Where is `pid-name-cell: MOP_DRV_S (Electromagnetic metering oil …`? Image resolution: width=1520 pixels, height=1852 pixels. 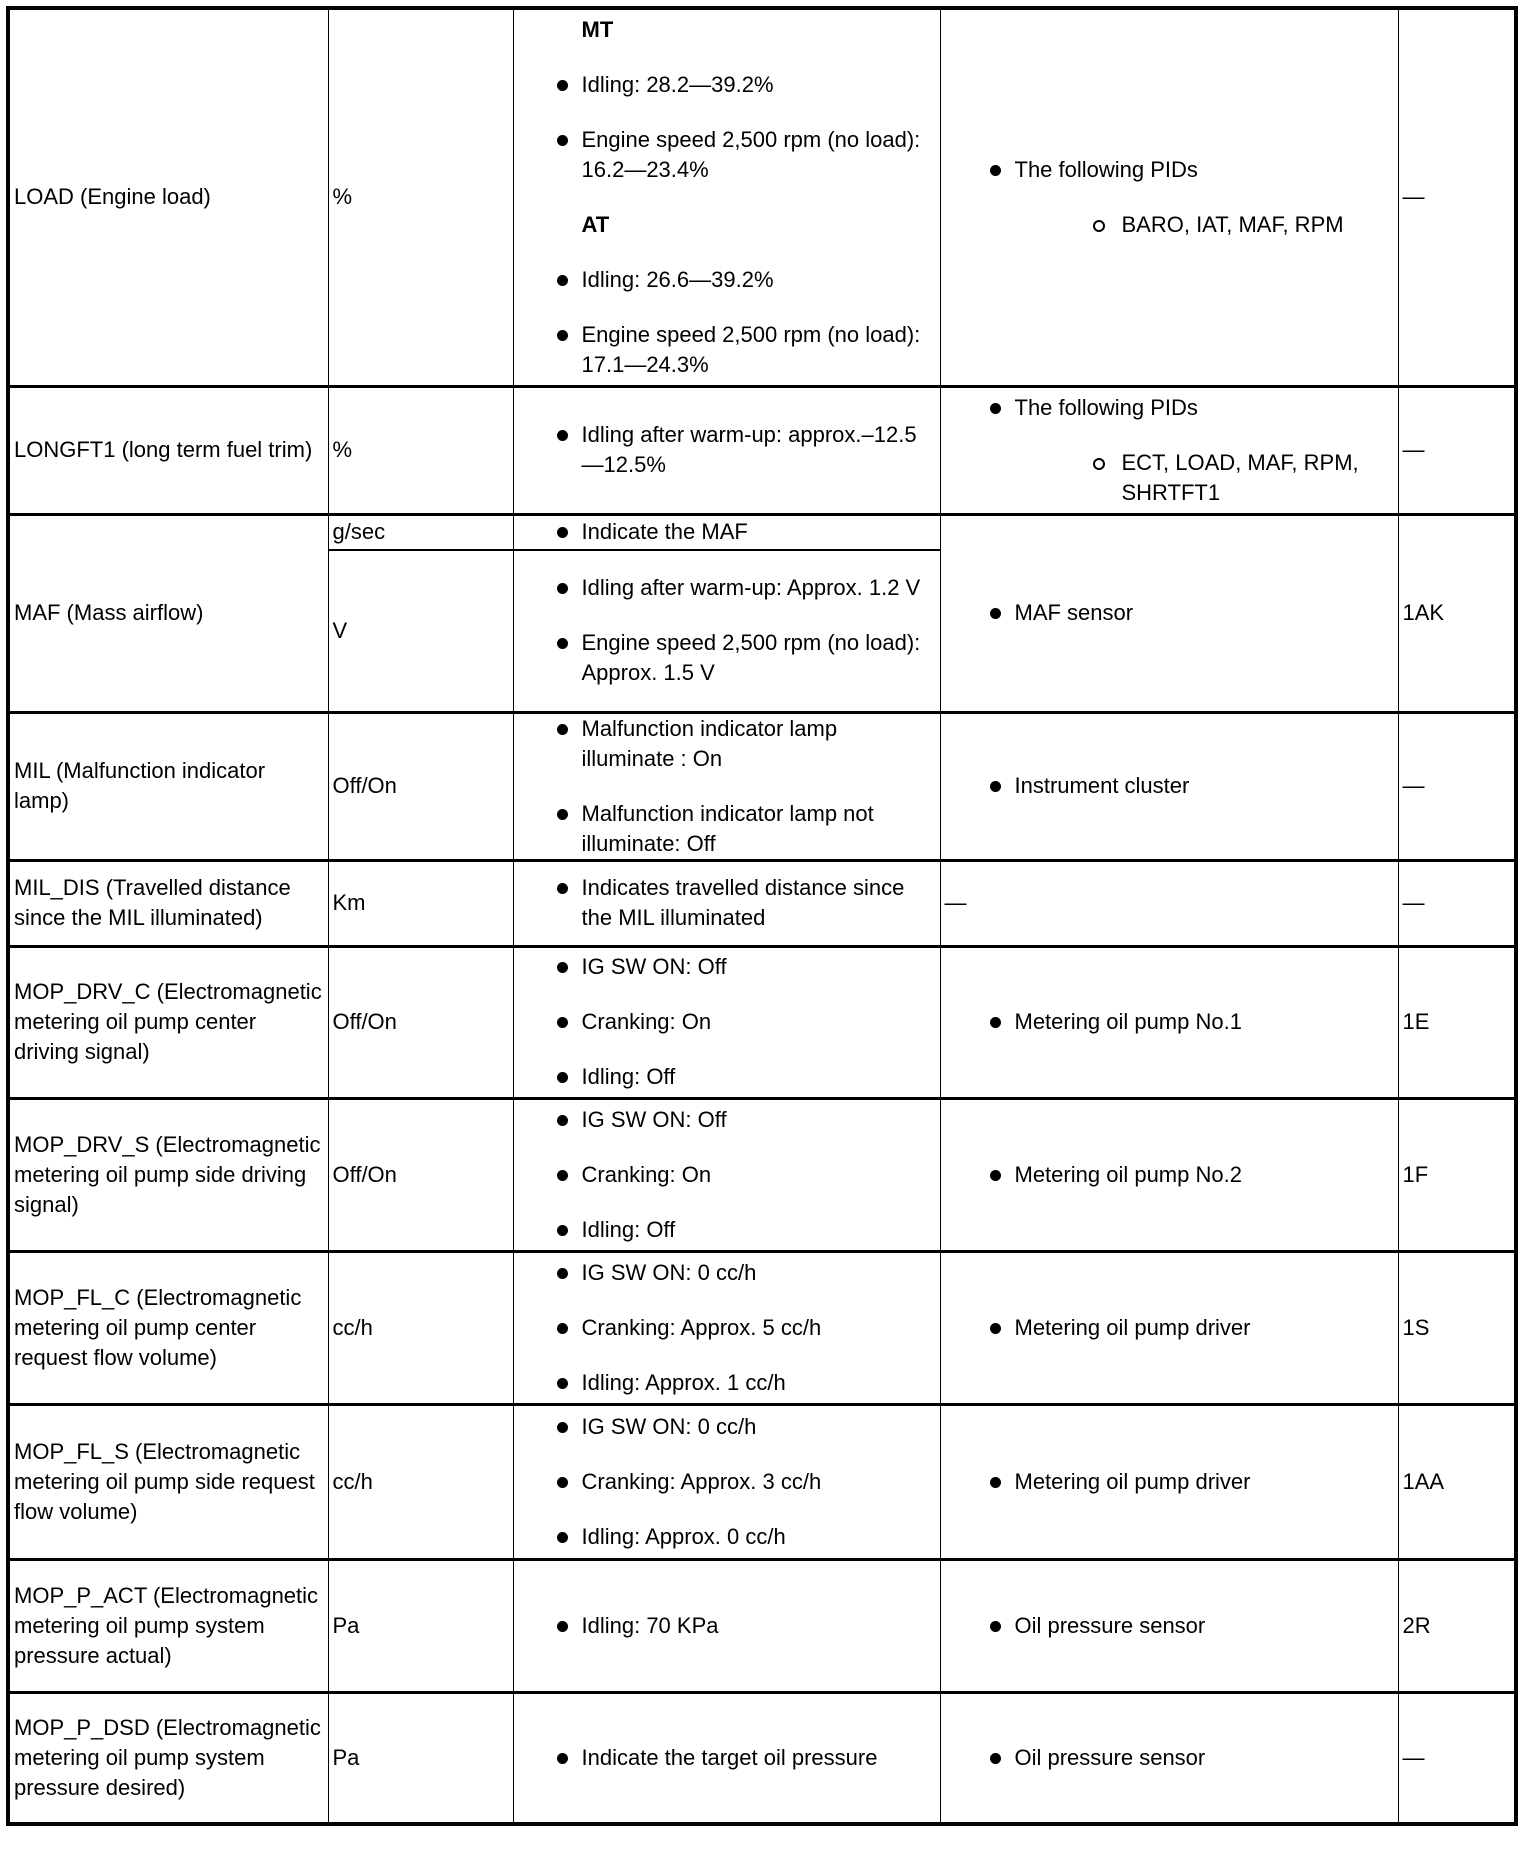 pid-name-cell: MOP_DRV_S (Electromagnetic metering oil … is located at coordinates (168, 1173).